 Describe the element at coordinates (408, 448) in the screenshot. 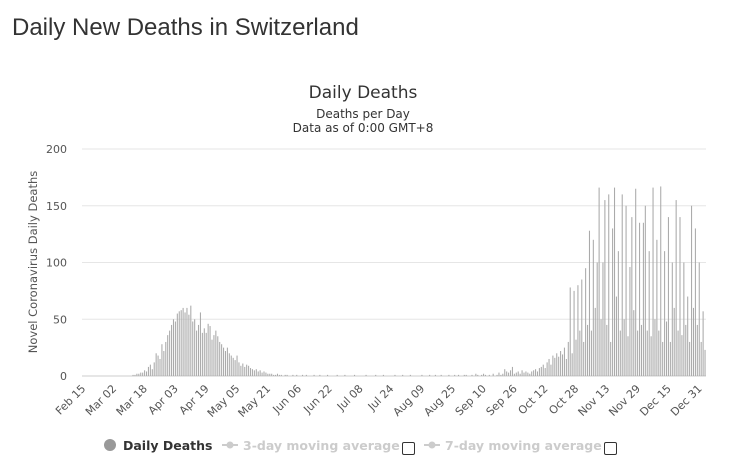

I see `checkbox-3day-average` at that location.